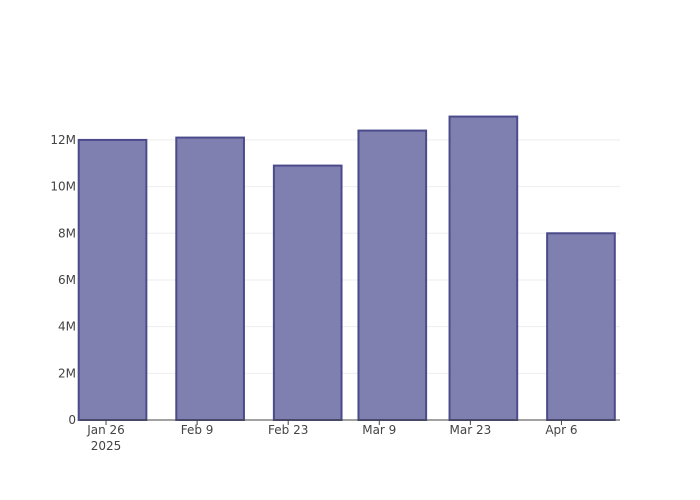  I want to click on x-tick-label-line: Mar 23, so click(470, 430).